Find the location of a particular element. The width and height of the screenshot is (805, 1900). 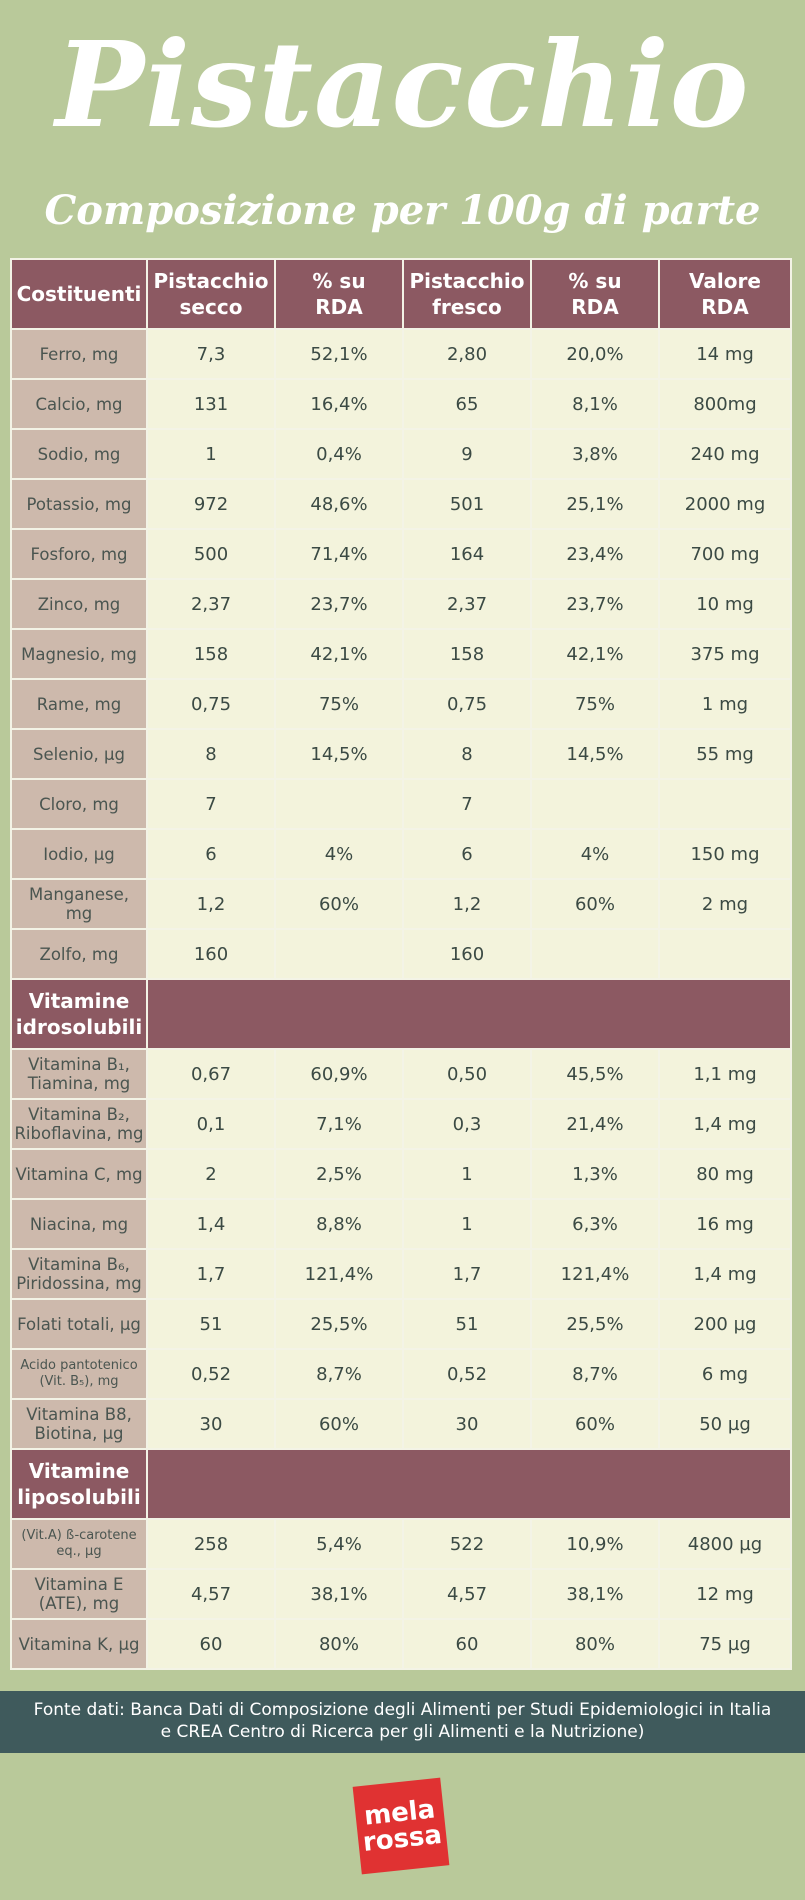

column-header-text: Costituenti is located at coordinates (79, 294).